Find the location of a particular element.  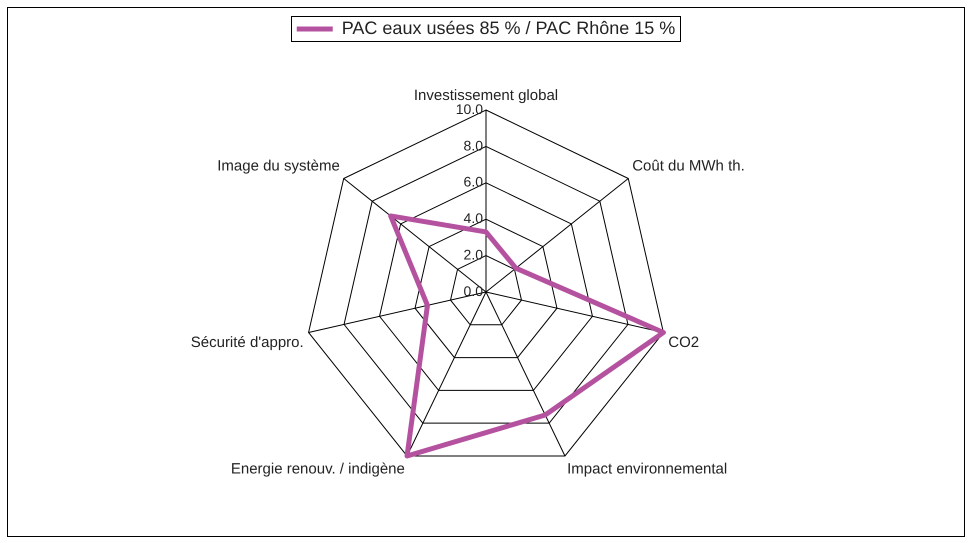

y-tick-label: 4.0 is located at coordinates (474, 218).